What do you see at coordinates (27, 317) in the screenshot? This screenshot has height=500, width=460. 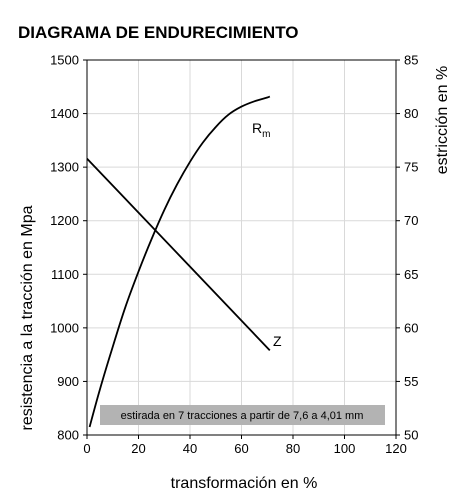 I see `y-axis-left-label: resistencia a la tracción en Mpa` at bounding box center [27, 317].